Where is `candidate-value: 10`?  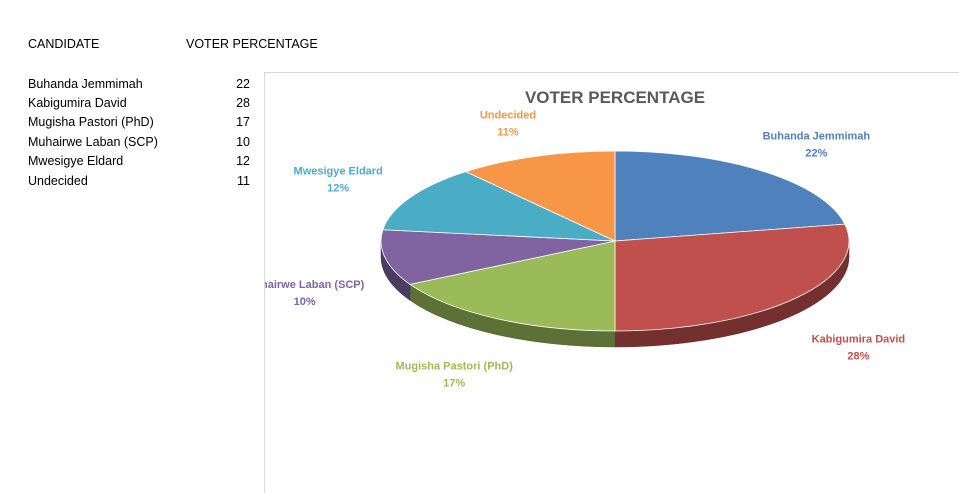 candidate-value: 10 is located at coordinates (243, 141).